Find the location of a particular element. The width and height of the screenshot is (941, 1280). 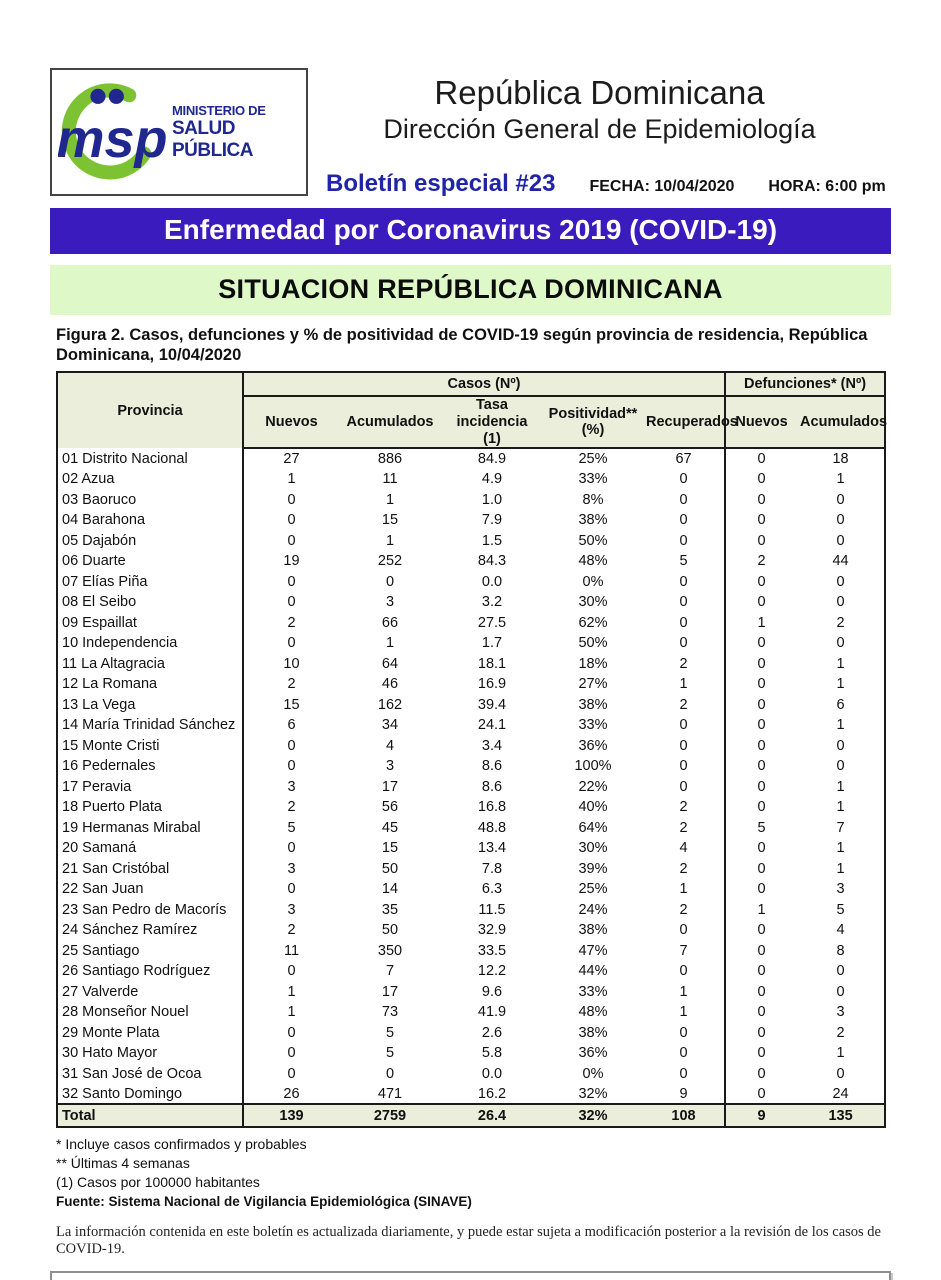

col-header-positividad: Positividad** (%) is located at coordinates (593, 423).